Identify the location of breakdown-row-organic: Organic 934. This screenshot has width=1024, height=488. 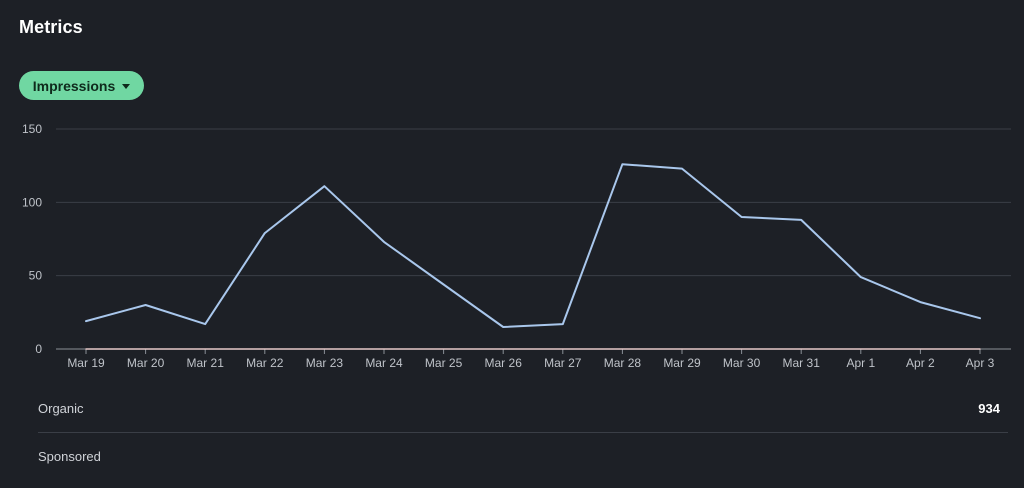
(519, 408).